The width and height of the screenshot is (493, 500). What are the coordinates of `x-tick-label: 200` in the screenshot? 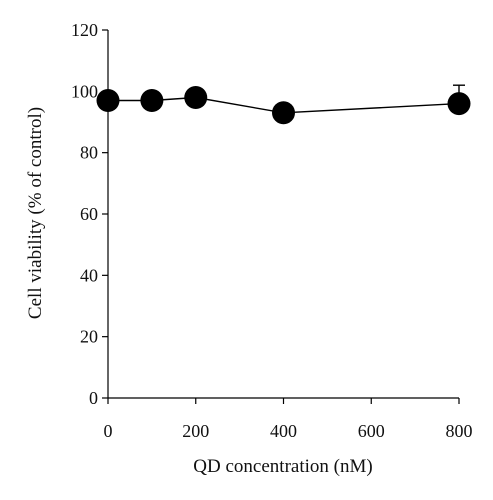 It's located at (195, 431).